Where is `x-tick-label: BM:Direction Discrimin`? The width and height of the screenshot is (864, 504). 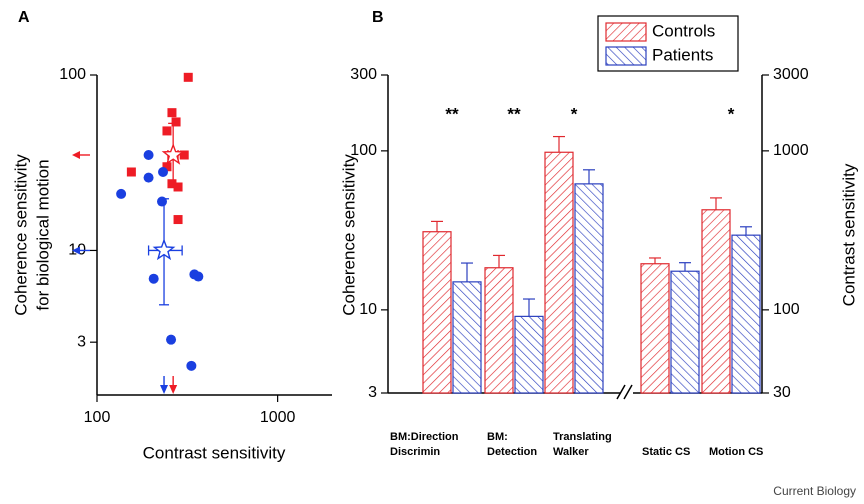 x-tick-label: BM:Direction Discrimin is located at coordinates (424, 444).